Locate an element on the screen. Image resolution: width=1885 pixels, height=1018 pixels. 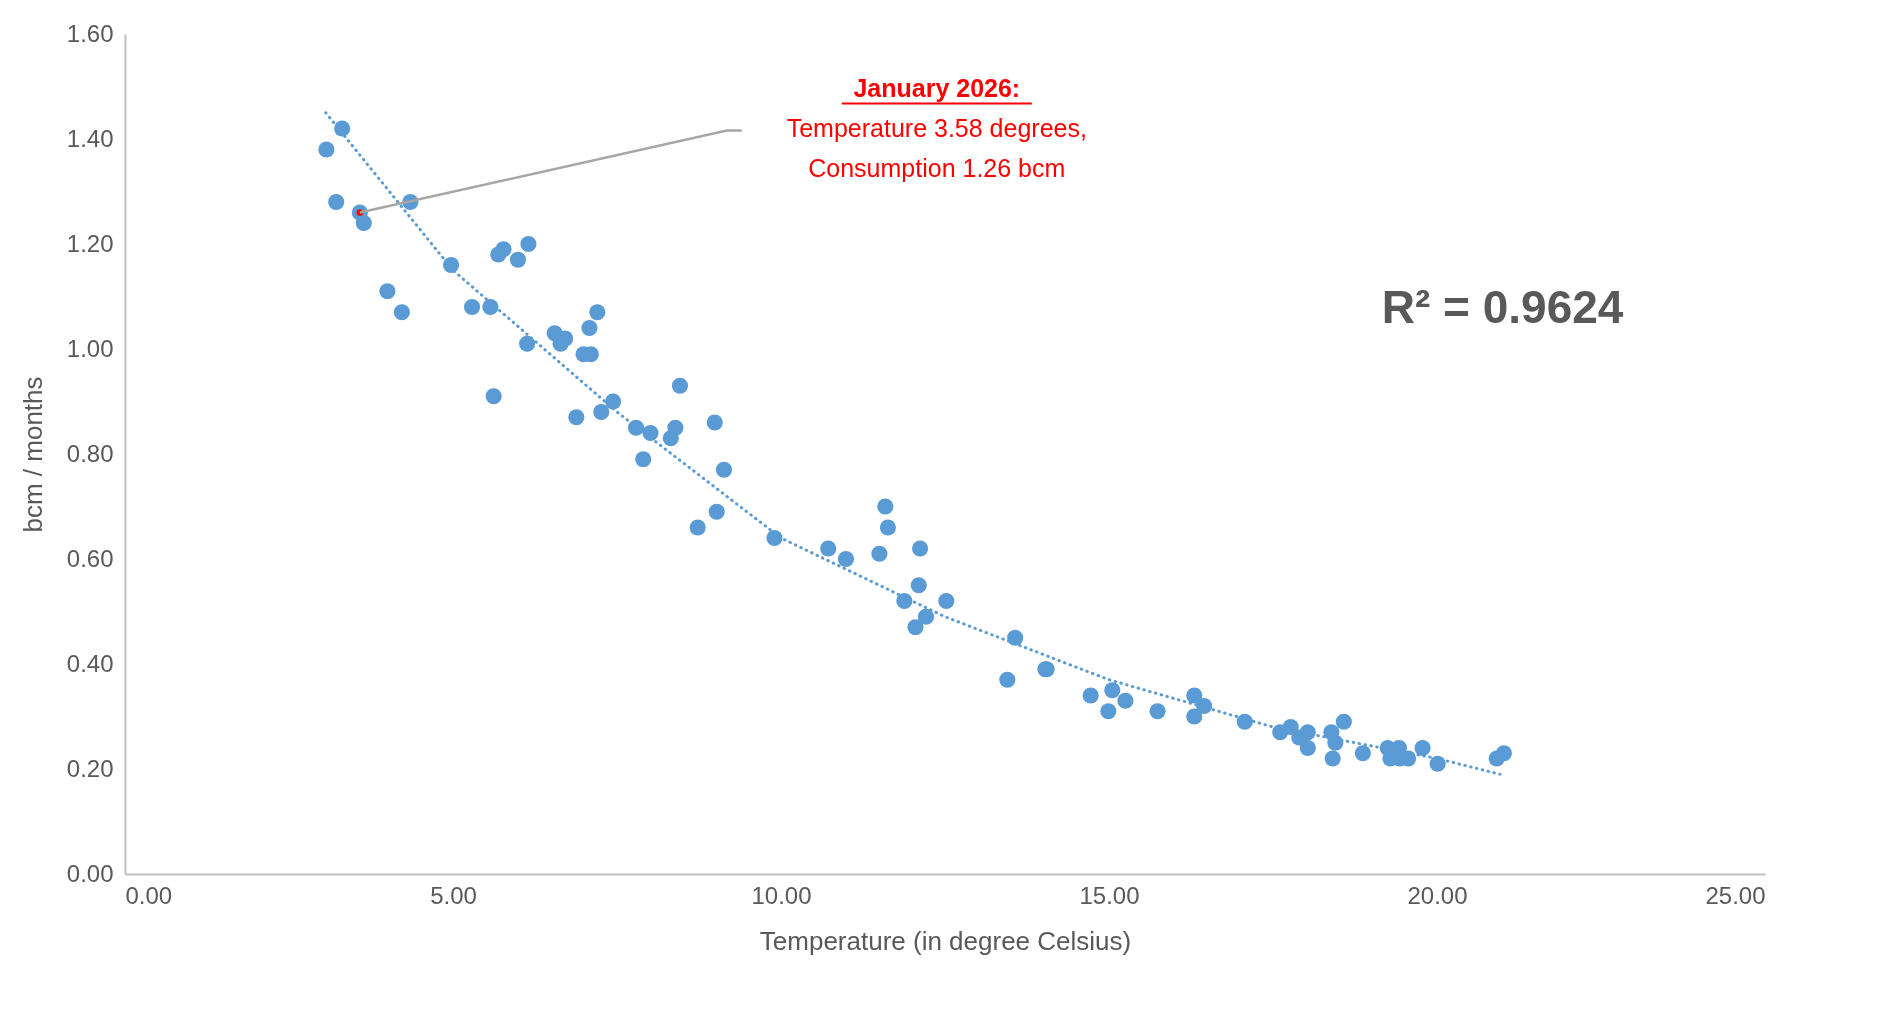
x-tick-label: 10.00 is located at coordinates (781, 895).